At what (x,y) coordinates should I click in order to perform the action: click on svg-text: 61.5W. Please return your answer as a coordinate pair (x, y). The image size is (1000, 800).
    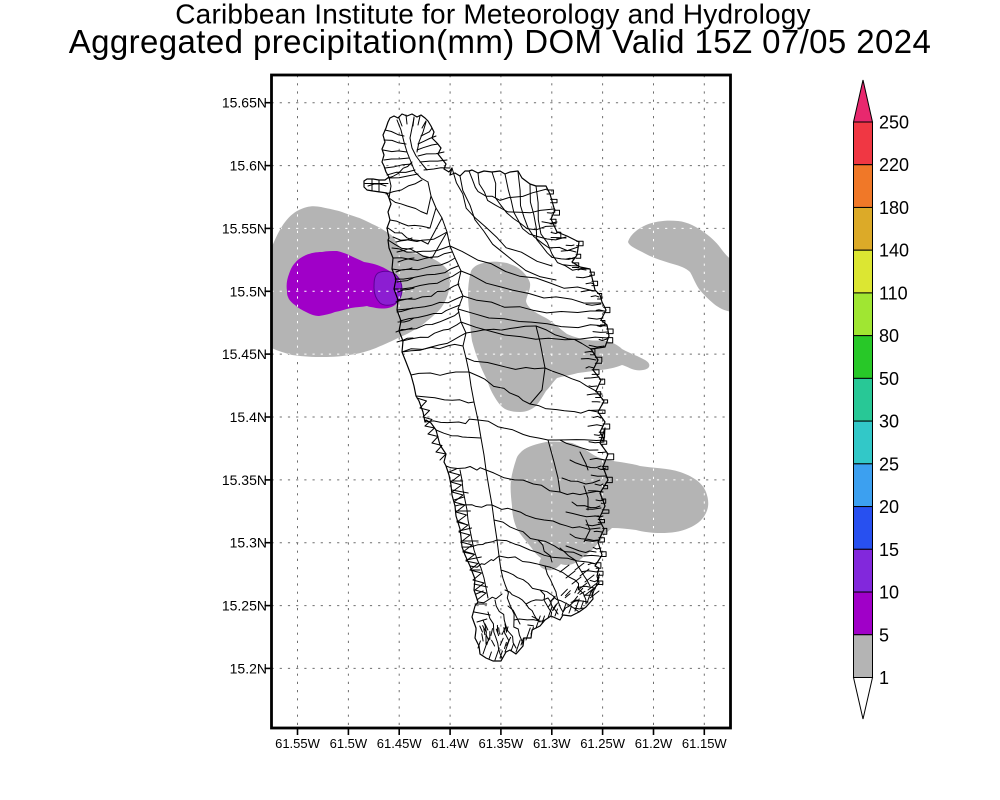
    Looking at the image, I should click on (349, 743).